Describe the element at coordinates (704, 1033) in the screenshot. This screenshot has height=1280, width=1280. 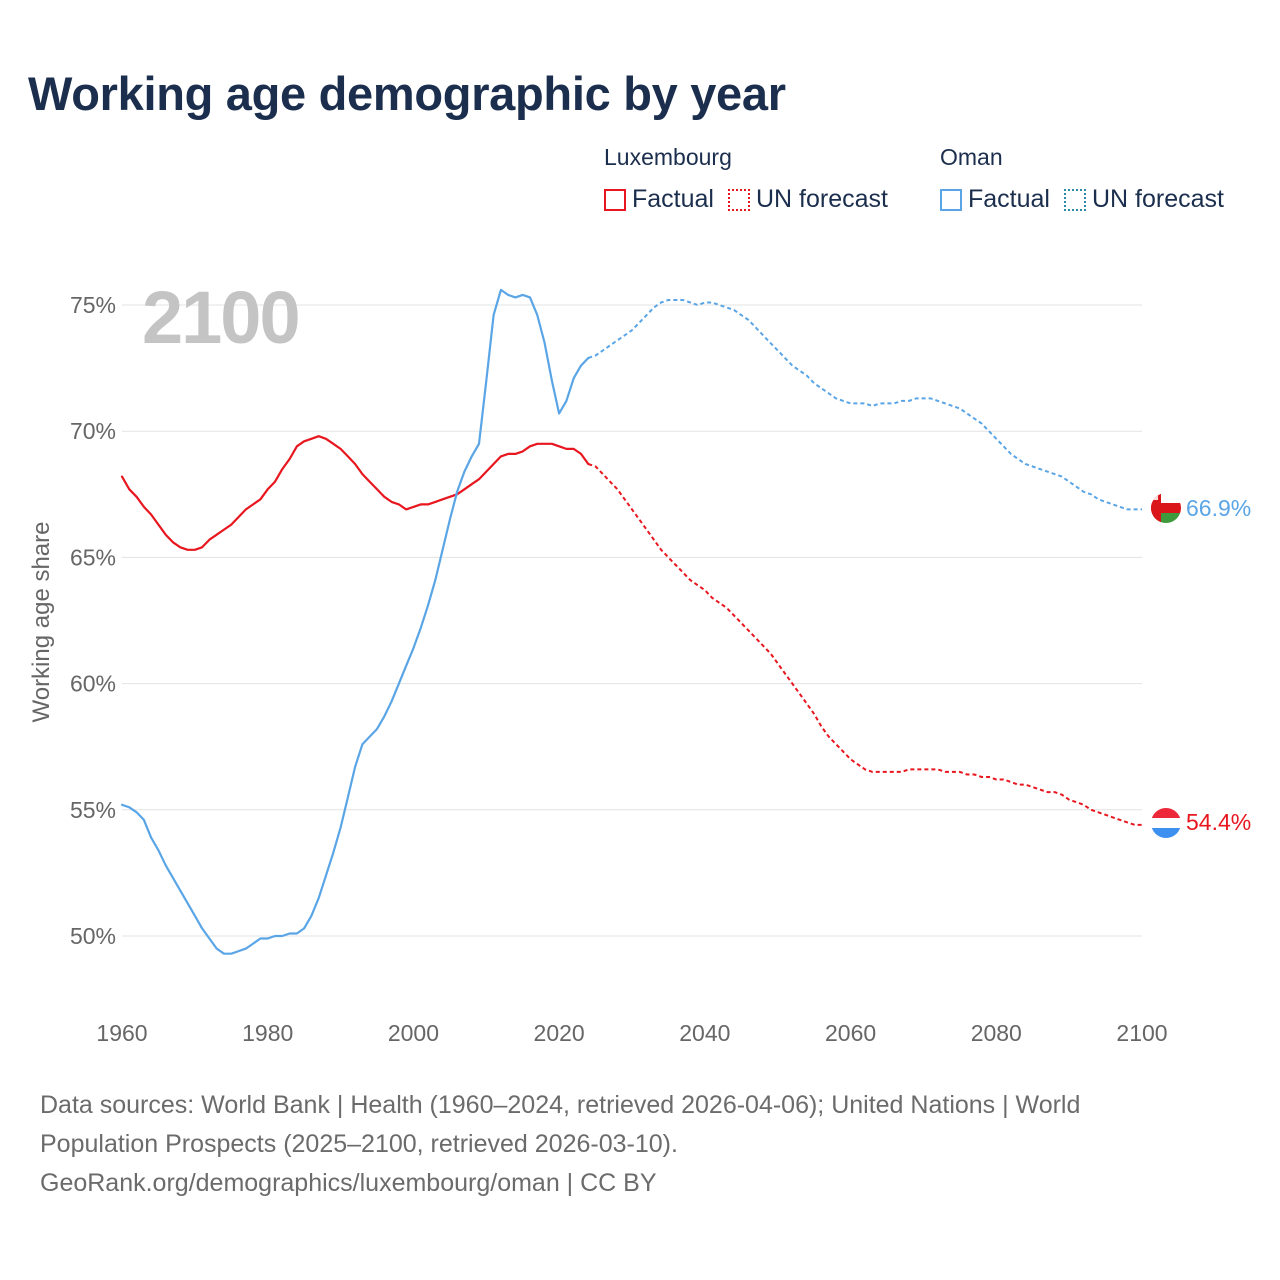
I see `x-tick-label: 2040` at that location.